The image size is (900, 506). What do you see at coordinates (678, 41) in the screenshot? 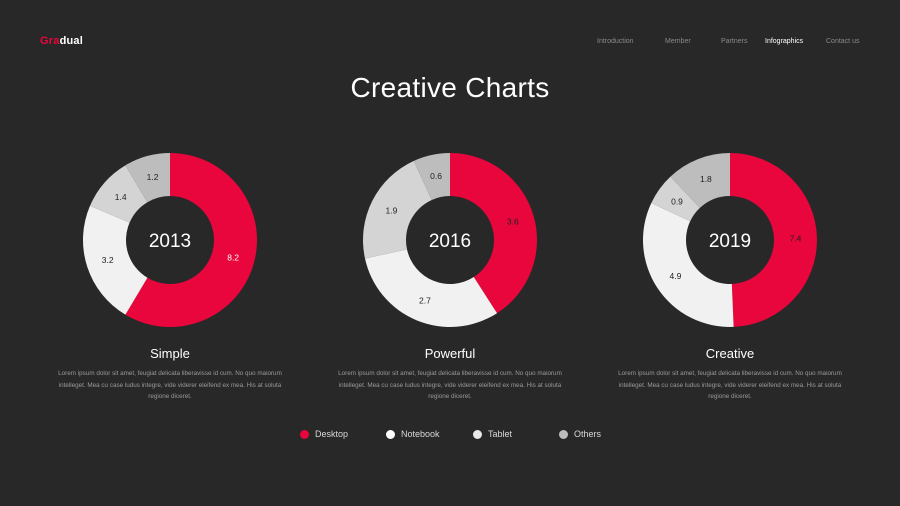
I see `nav-item-member: Member` at bounding box center [678, 41].